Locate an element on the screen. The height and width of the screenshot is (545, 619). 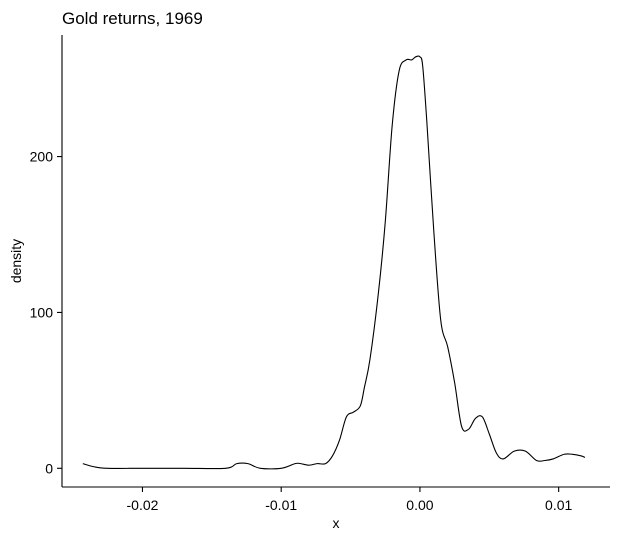
x-tick-label: -0.01 is located at coordinates (281, 505).